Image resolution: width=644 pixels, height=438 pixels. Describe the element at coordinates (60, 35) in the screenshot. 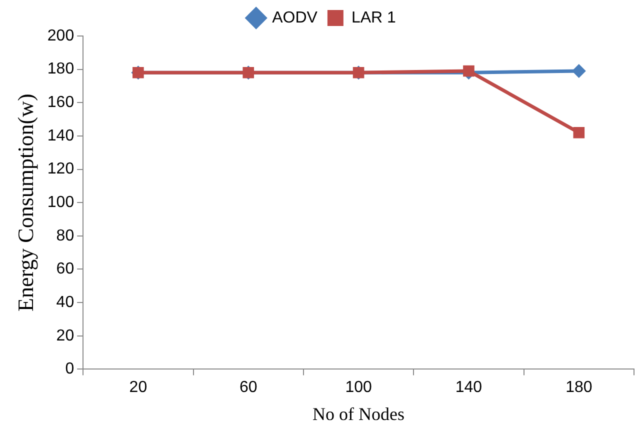

I see `y-tick-label: 200` at that location.